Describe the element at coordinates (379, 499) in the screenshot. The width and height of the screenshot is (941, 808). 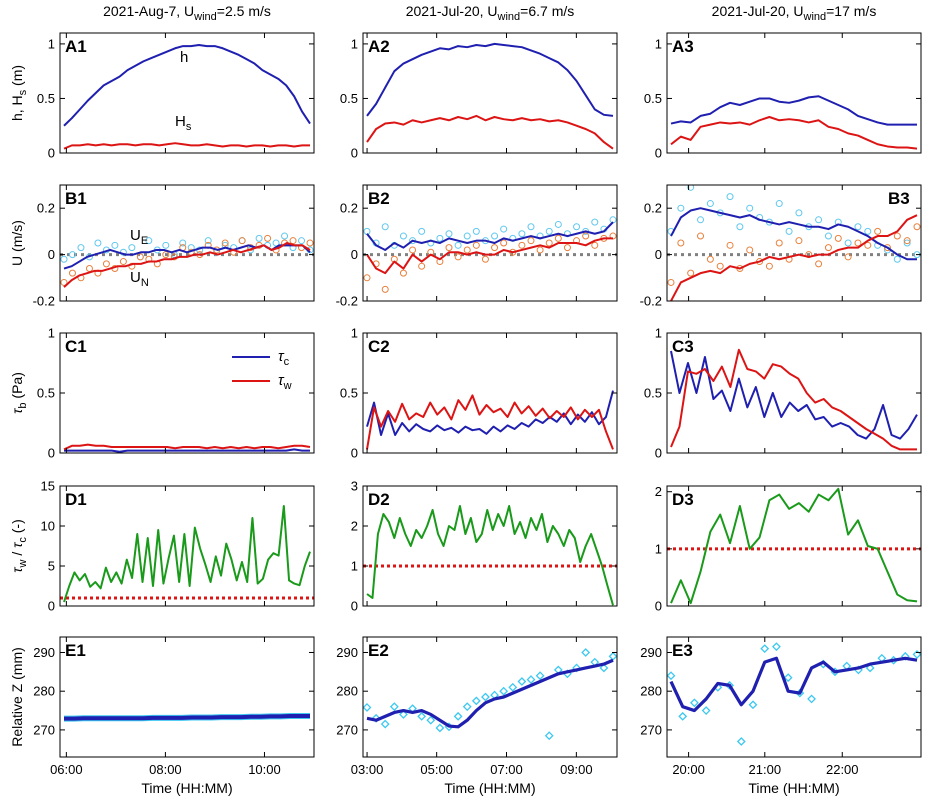
I see `panel-label-D2: D2` at that location.